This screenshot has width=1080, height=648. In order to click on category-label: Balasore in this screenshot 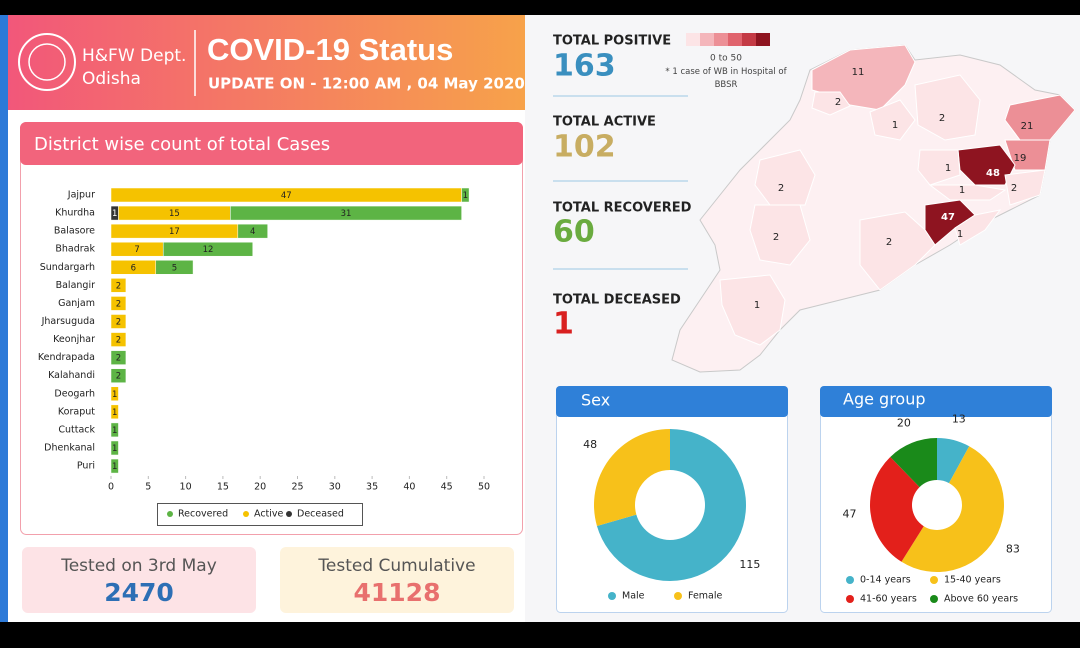, I will do `click(74, 231)`.